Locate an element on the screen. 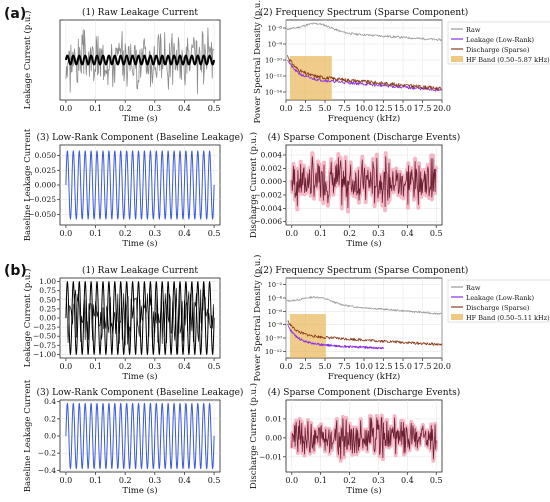 The image size is (550, 502). x-axis-label: Time (s) is located at coordinates (363, 490).